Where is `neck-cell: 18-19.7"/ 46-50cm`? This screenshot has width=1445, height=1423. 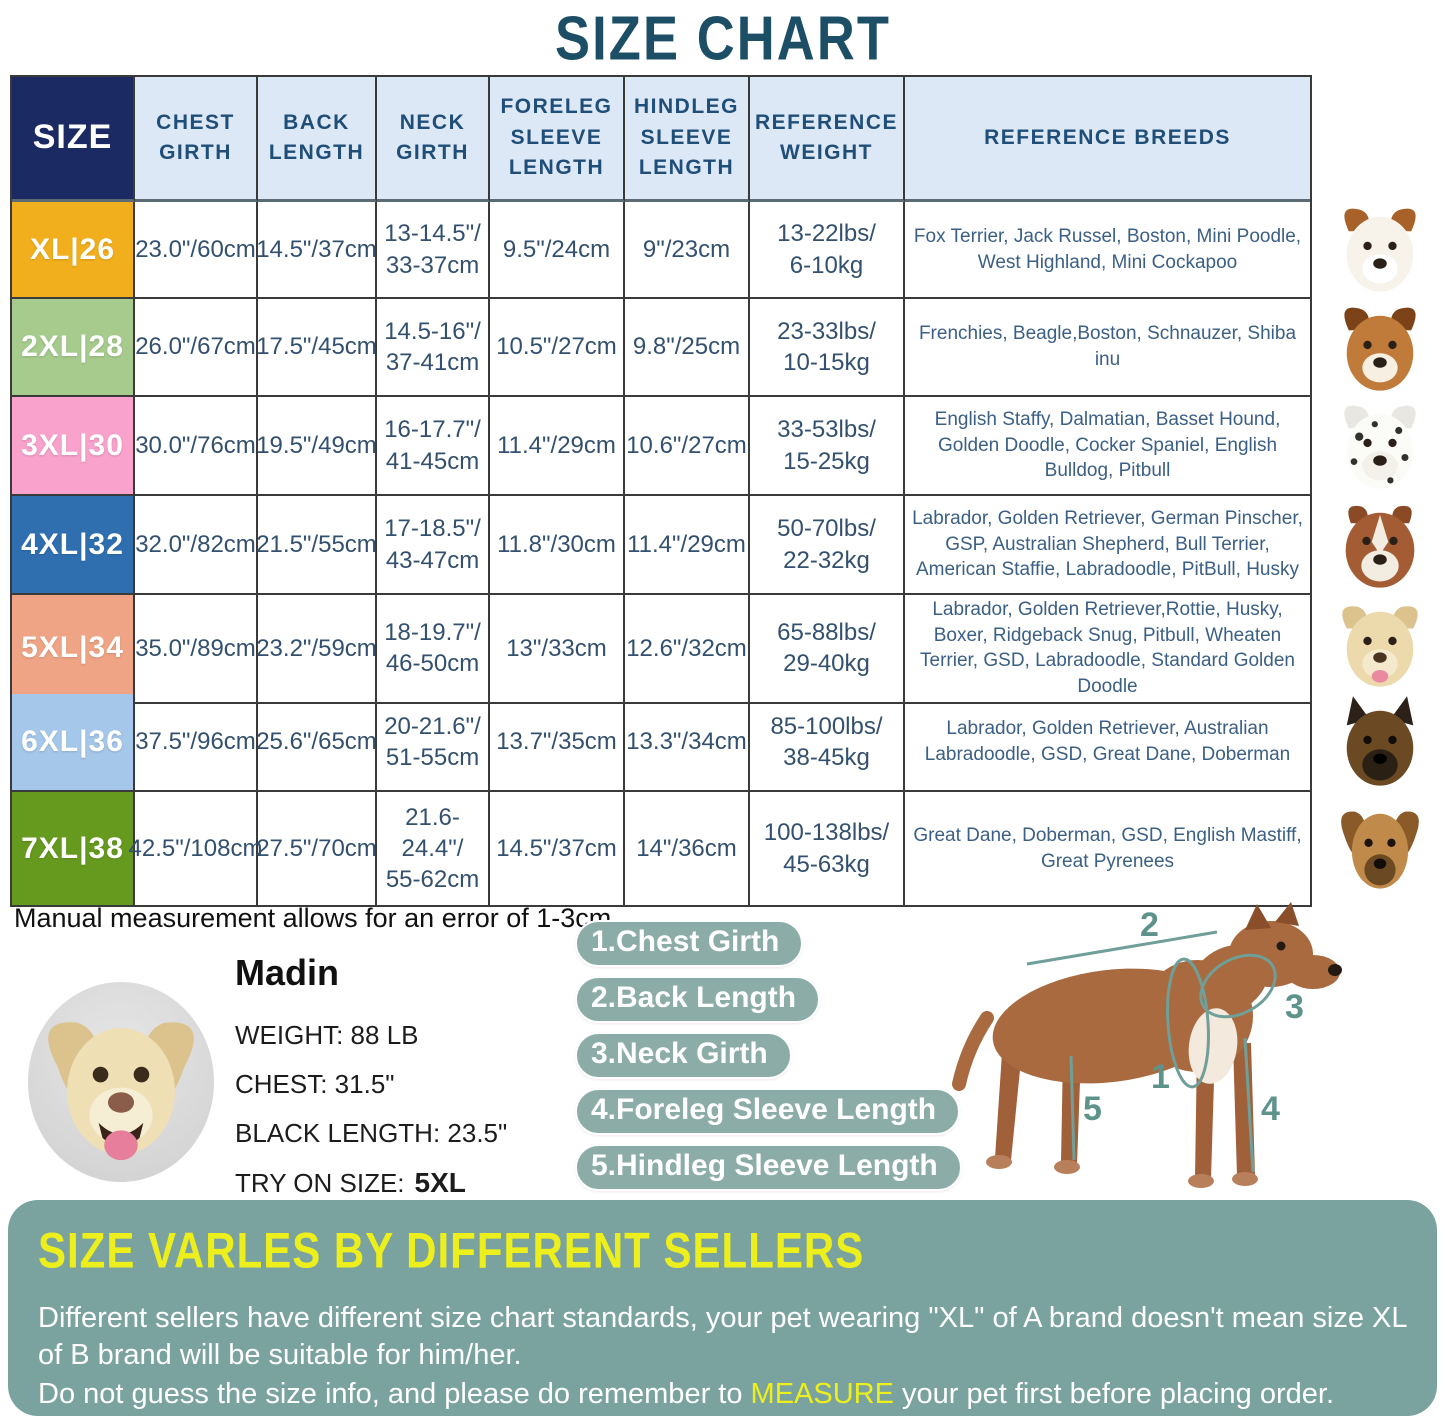 neck-cell: 18-19.7"/ 46-50cm is located at coordinates (433, 649).